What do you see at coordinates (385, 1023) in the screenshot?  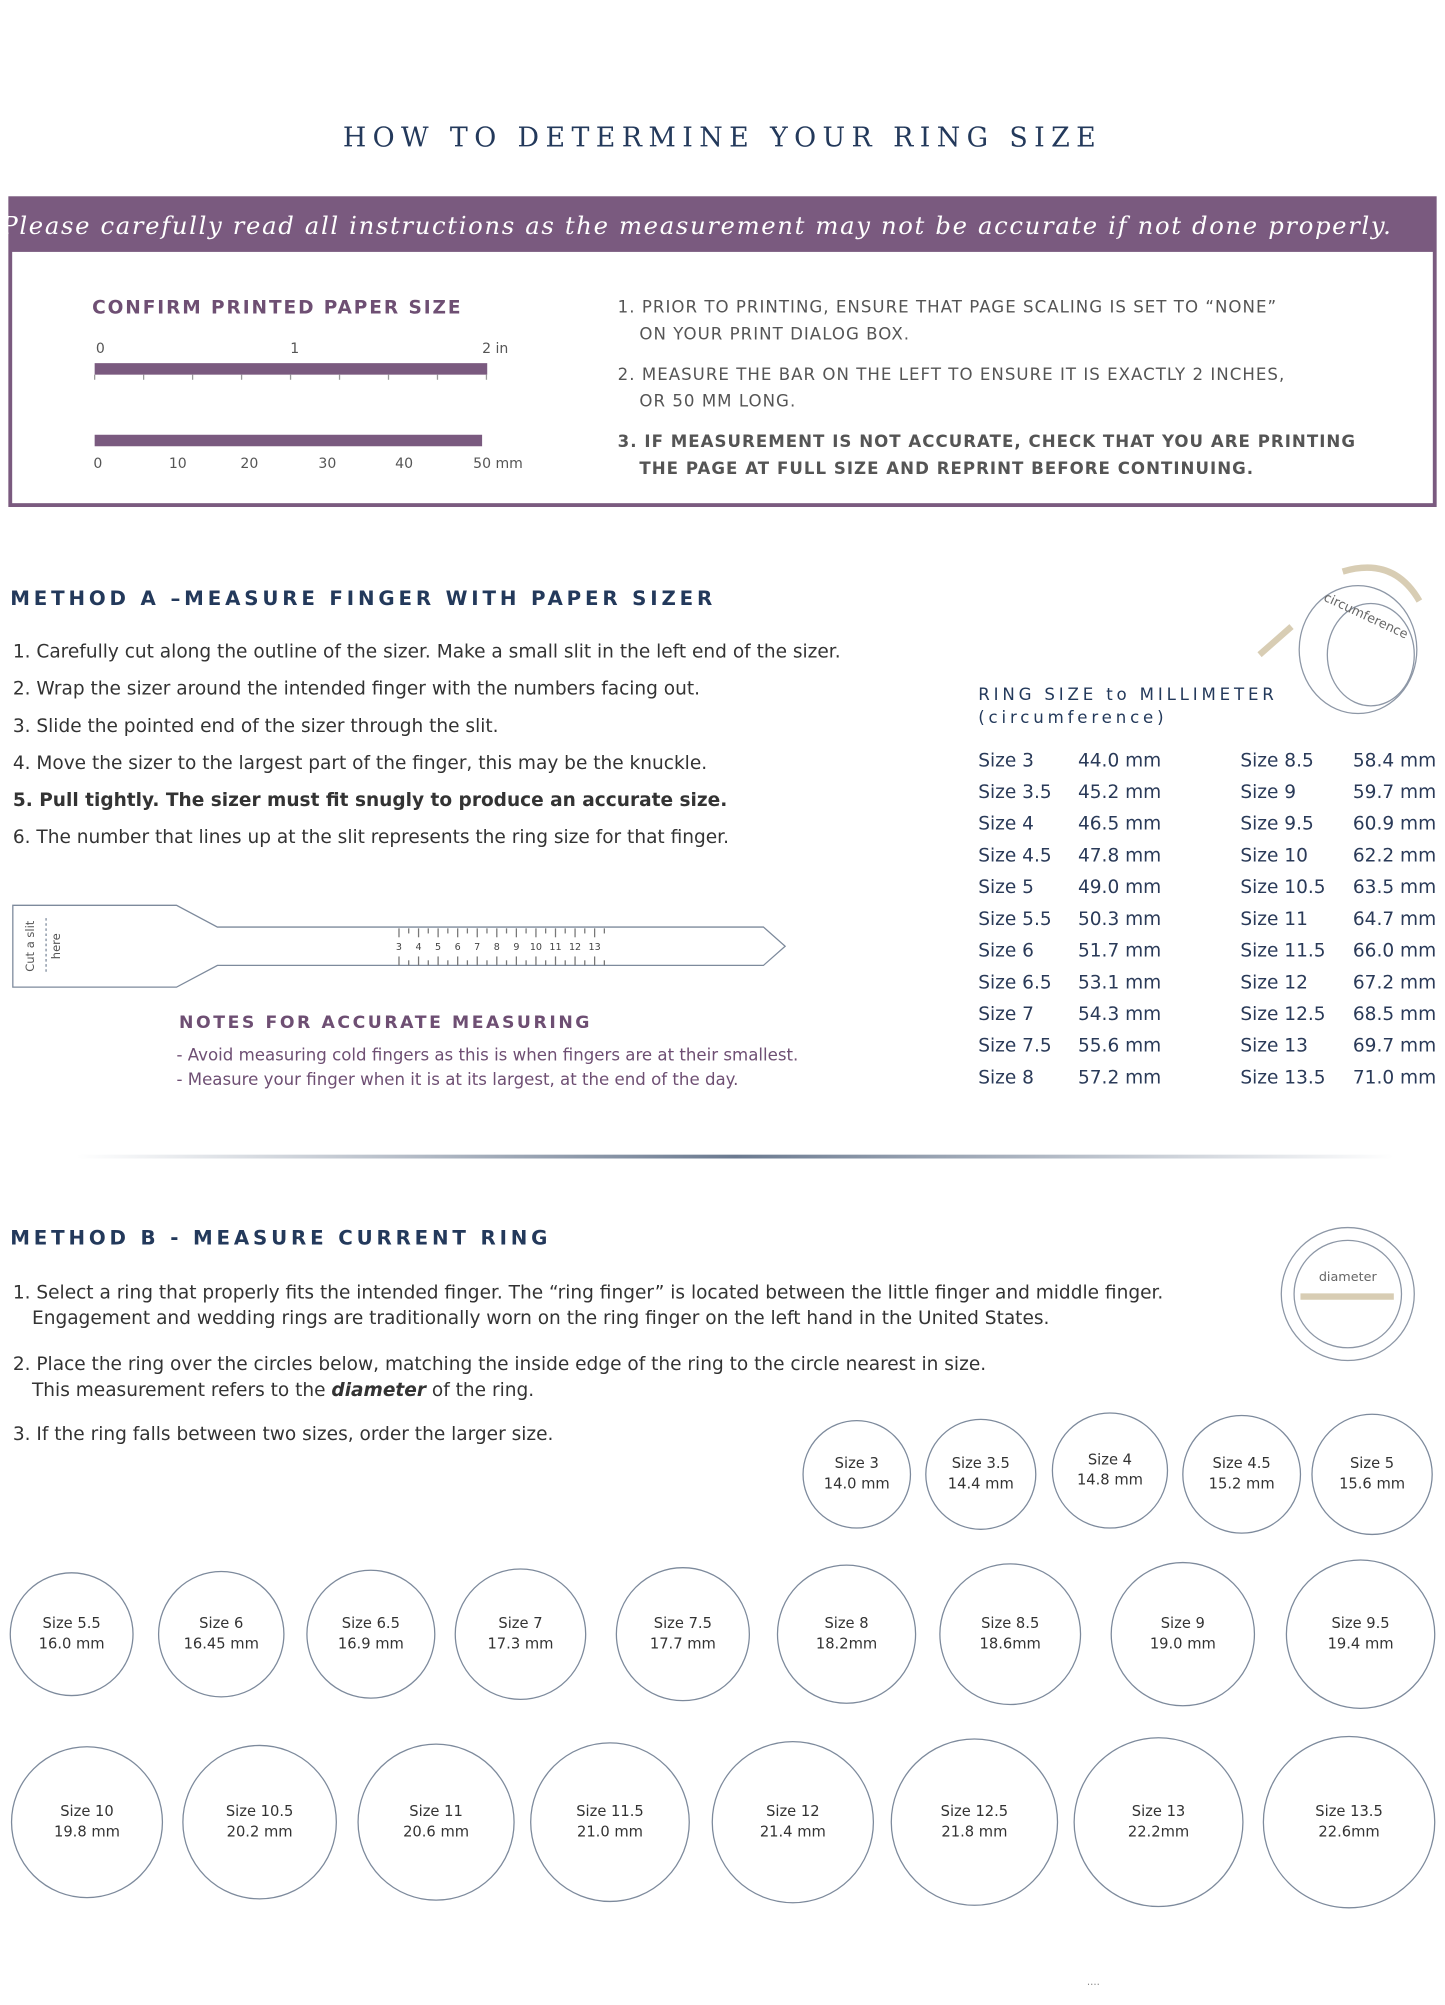 I see `notes-heading: NOTES FOR ACCURATE MEASURING` at bounding box center [385, 1023].